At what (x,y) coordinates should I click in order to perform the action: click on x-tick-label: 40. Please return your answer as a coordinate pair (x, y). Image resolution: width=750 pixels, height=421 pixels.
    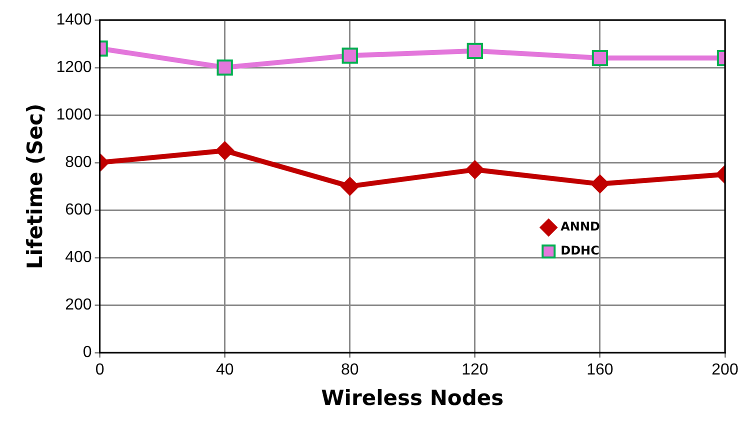
    Looking at the image, I should click on (225, 370).